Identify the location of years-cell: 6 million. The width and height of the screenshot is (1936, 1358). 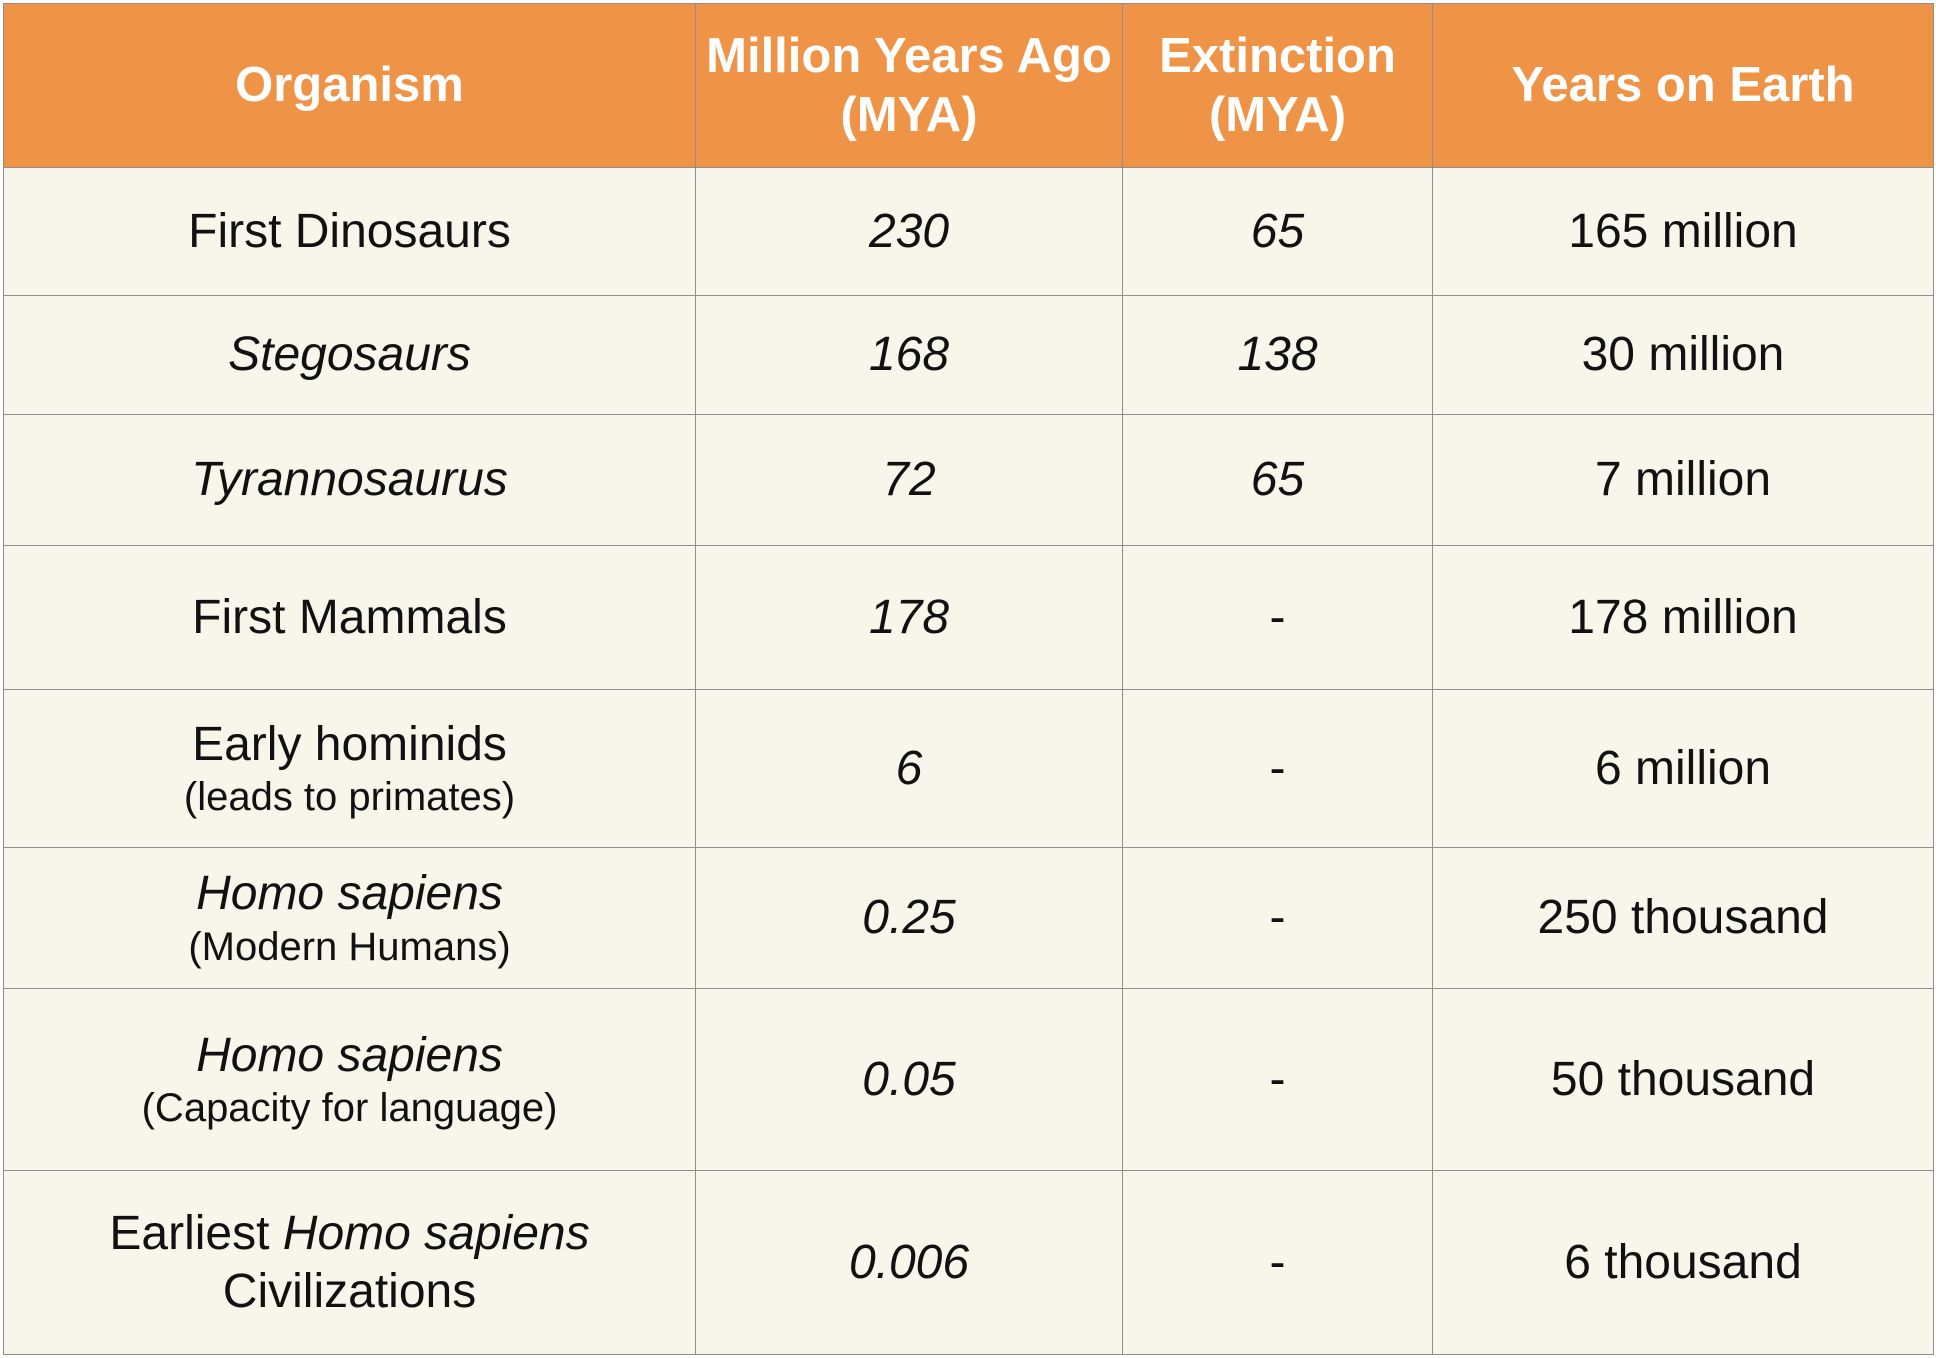
(1683, 768).